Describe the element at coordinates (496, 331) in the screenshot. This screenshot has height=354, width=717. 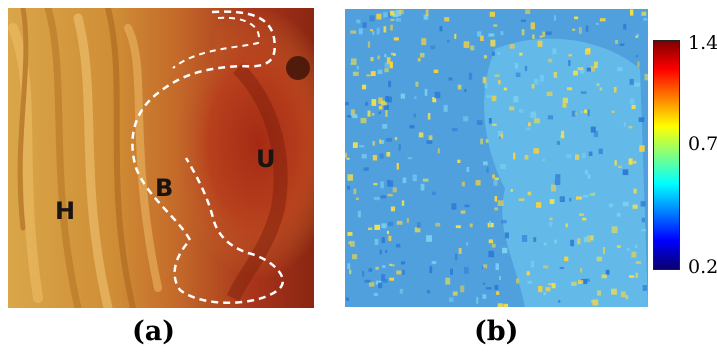
I see `caption-b: (b)` at that location.